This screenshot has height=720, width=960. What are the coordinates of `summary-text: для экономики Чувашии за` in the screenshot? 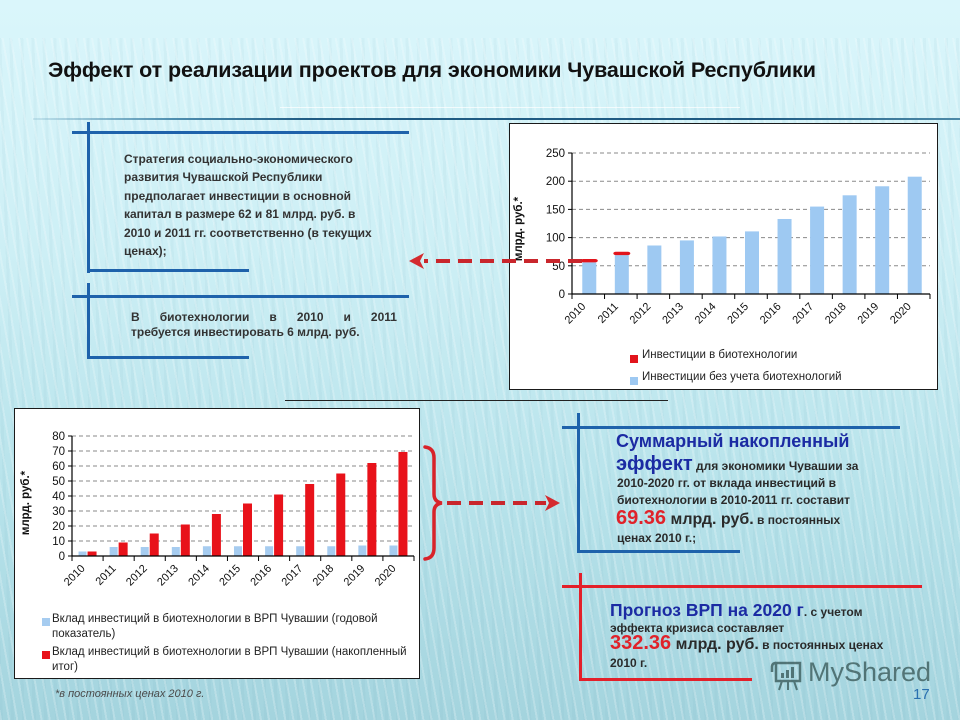 It's located at (775, 466).